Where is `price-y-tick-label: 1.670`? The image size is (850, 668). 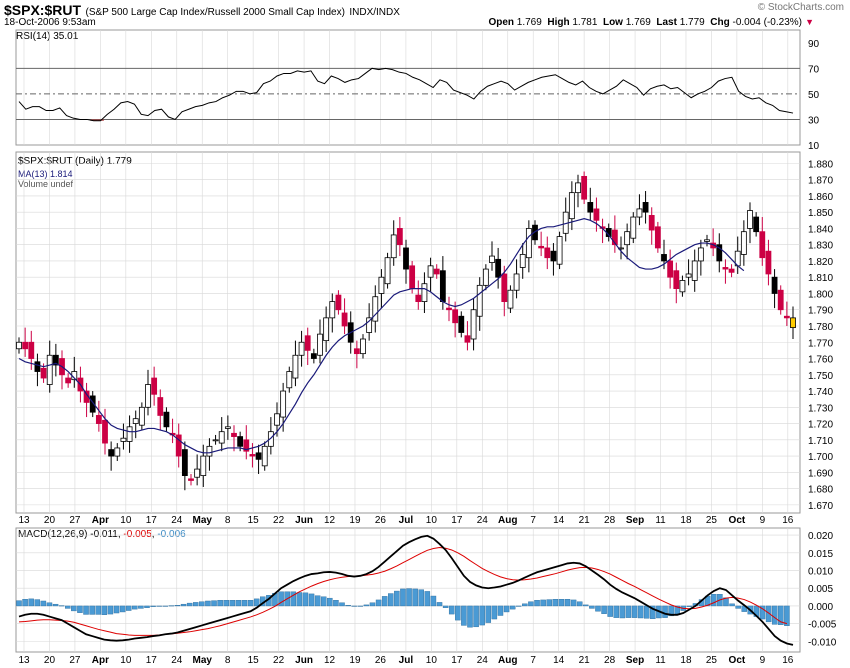
price-y-tick-label: 1.670 is located at coordinates (820, 506).